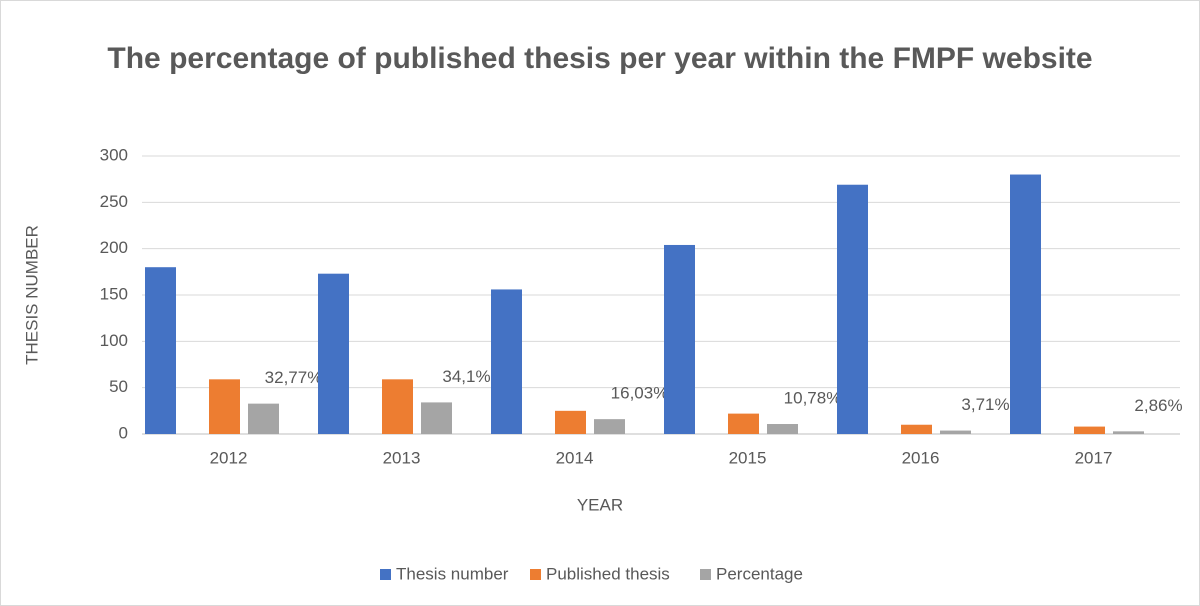 Image resolution: width=1200 pixels, height=606 pixels. Describe the element at coordinates (123, 432) in the screenshot. I see `y-tick-label: 0` at that location.